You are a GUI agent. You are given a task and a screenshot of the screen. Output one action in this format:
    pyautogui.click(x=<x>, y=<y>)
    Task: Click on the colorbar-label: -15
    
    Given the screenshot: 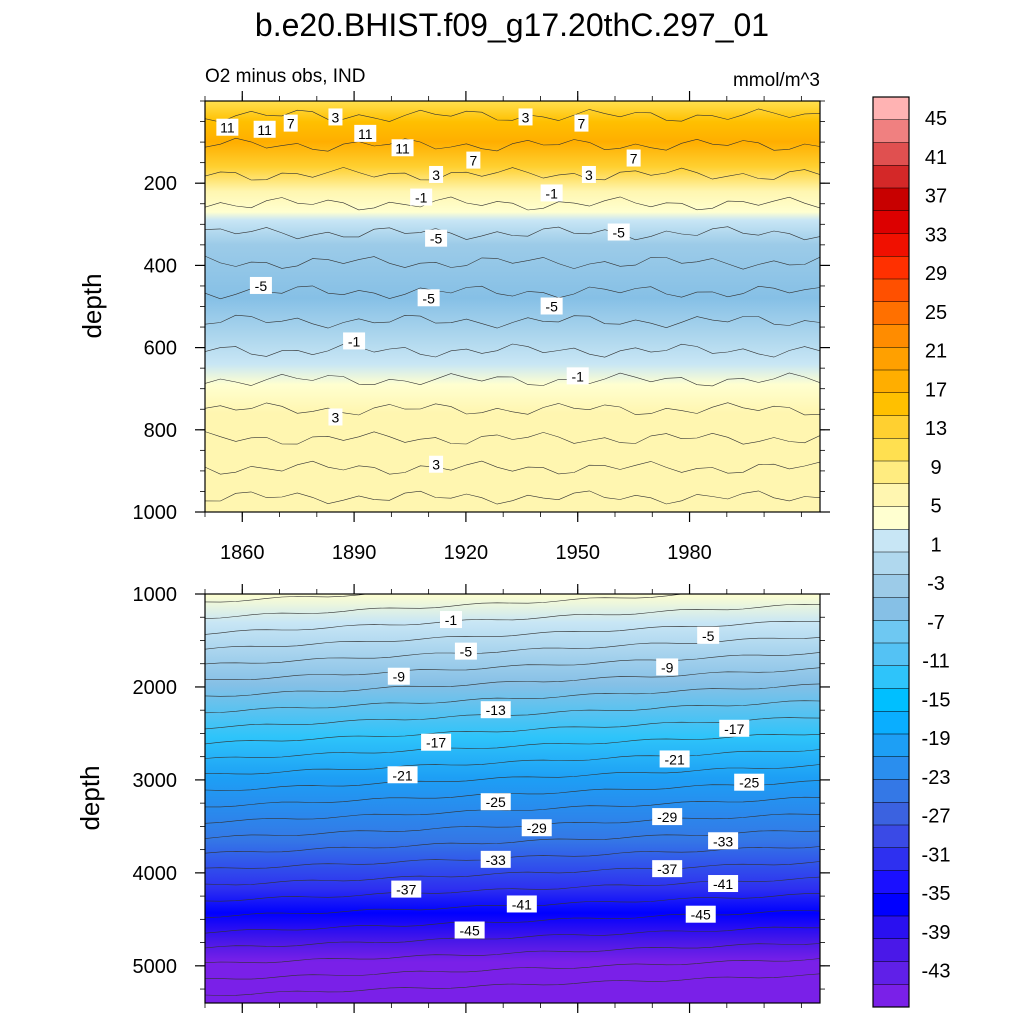 What is the action you would take?
    pyautogui.click(x=936, y=700)
    